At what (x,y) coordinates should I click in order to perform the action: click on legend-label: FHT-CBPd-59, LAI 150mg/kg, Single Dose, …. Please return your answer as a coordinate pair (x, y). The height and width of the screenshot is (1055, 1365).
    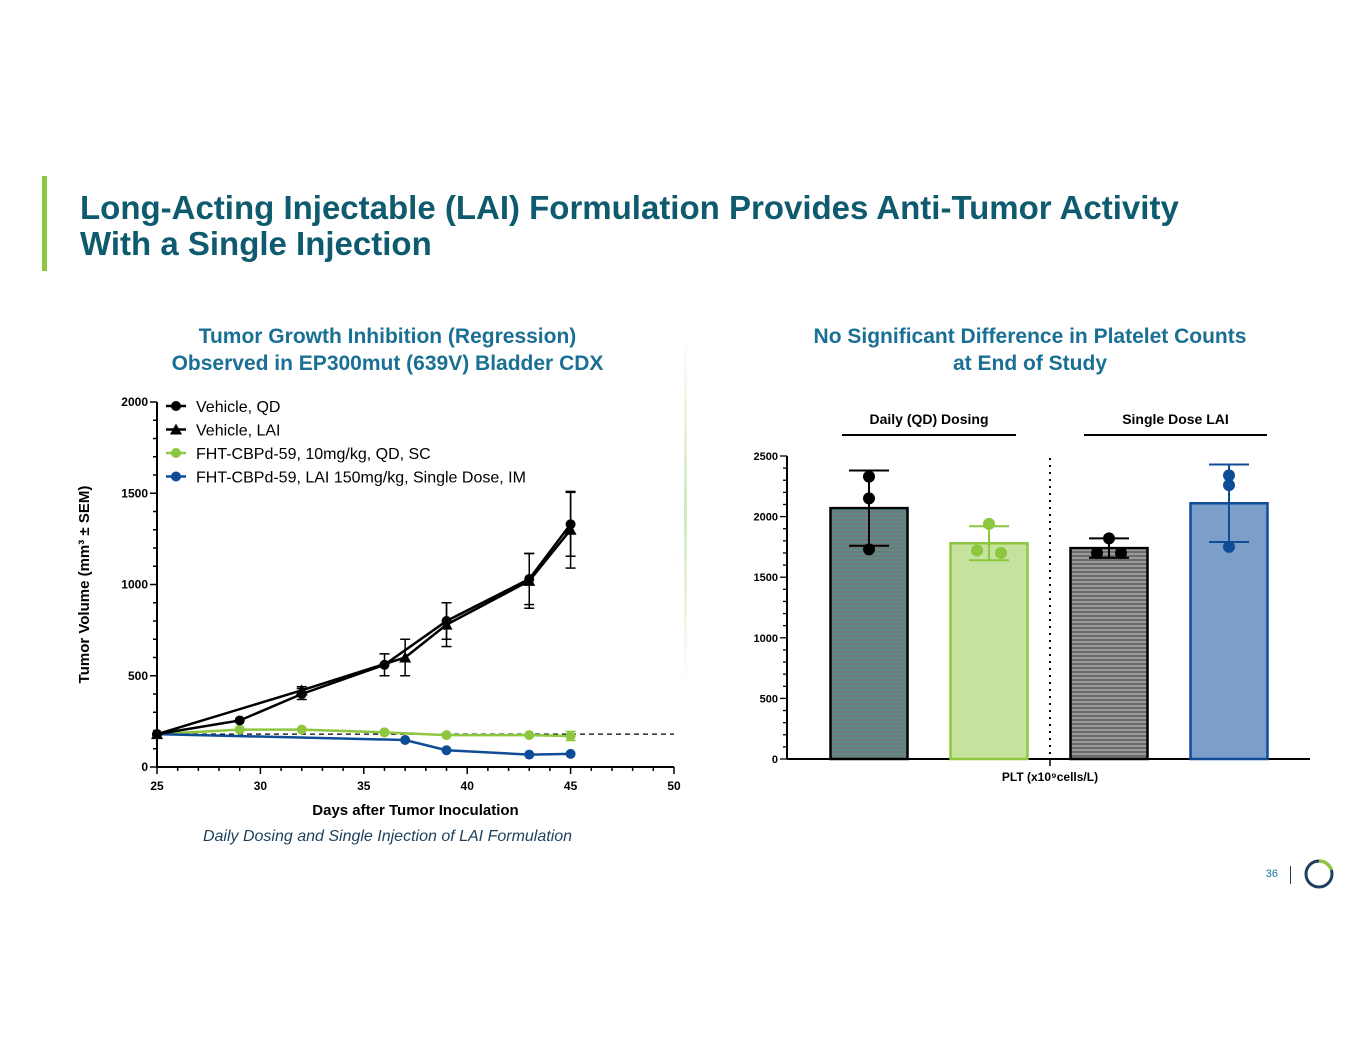
    Looking at the image, I should click on (361, 478).